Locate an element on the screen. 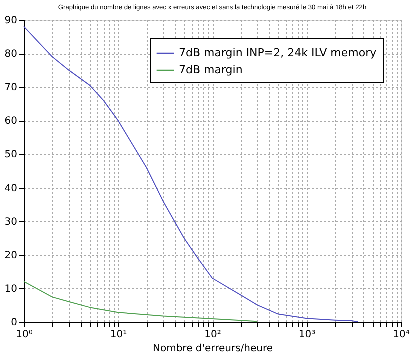 The height and width of the screenshot is (357, 420). x-tick-label: 10⁰ is located at coordinates (24, 335).